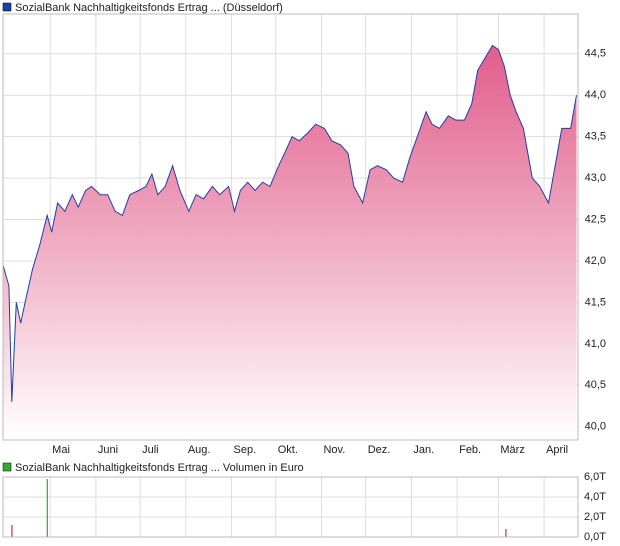  I want to click on plot-frame, so click(290, 507).